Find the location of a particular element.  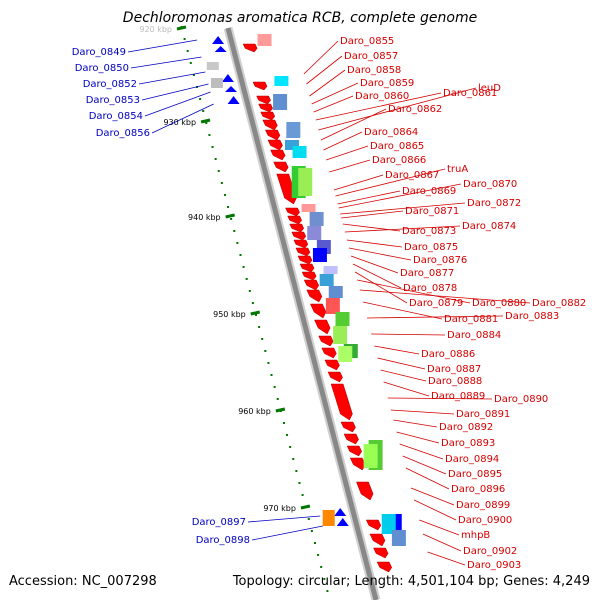

genes-label: Genes: is located at coordinates (526, 581).